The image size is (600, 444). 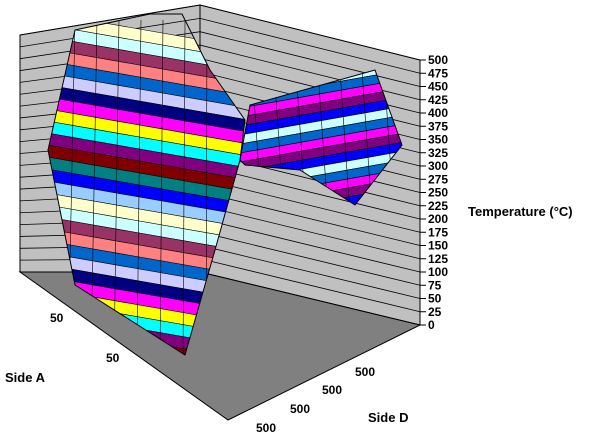 What do you see at coordinates (438, 100) in the screenshot?
I see `z-tick-label: 425` at bounding box center [438, 100].